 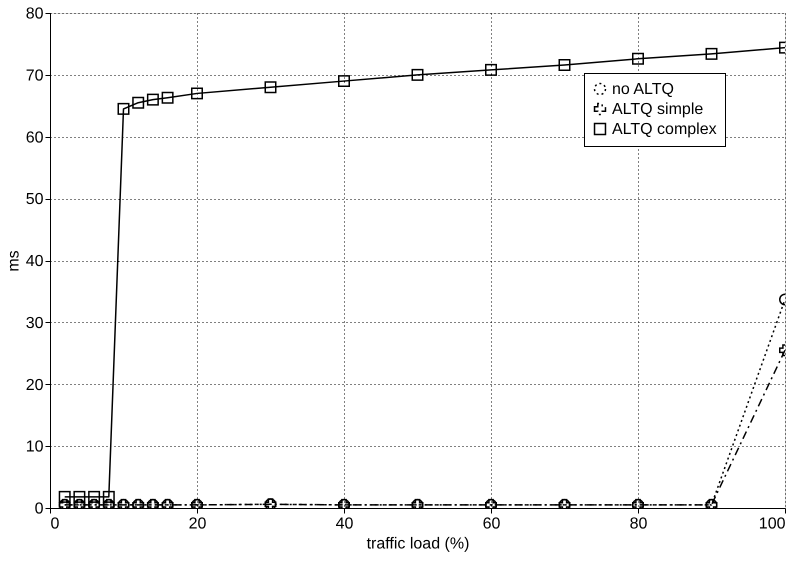 What do you see at coordinates (39, 509) in the screenshot?
I see `y-tick-label: 0` at bounding box center [39, 509].